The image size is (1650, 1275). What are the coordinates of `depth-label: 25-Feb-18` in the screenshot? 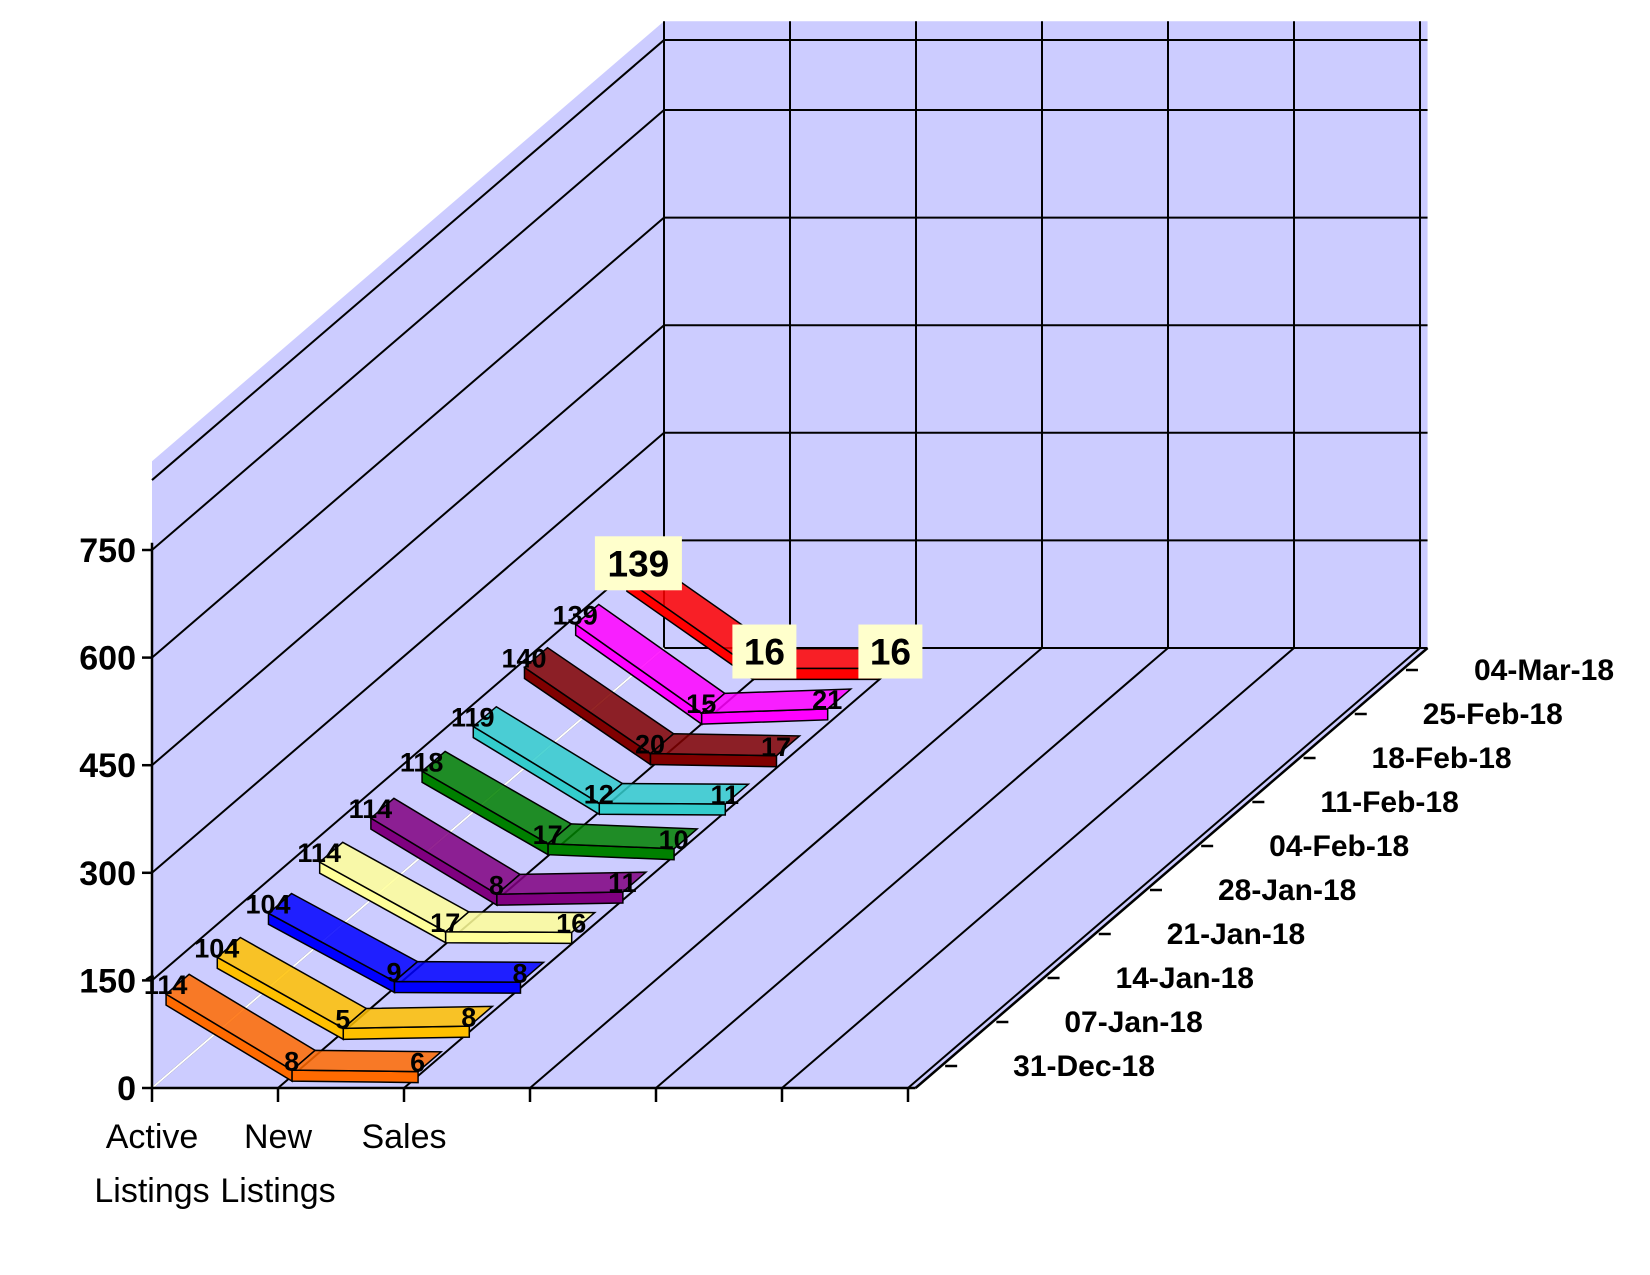 It's located at (1493, 714).